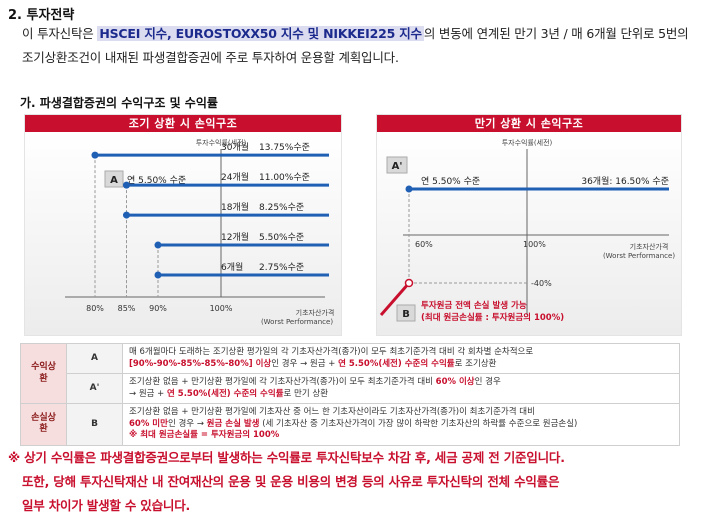 The height and width of the screenshot is (521, 705). I want to click on row-code: A', so click(94, 388).